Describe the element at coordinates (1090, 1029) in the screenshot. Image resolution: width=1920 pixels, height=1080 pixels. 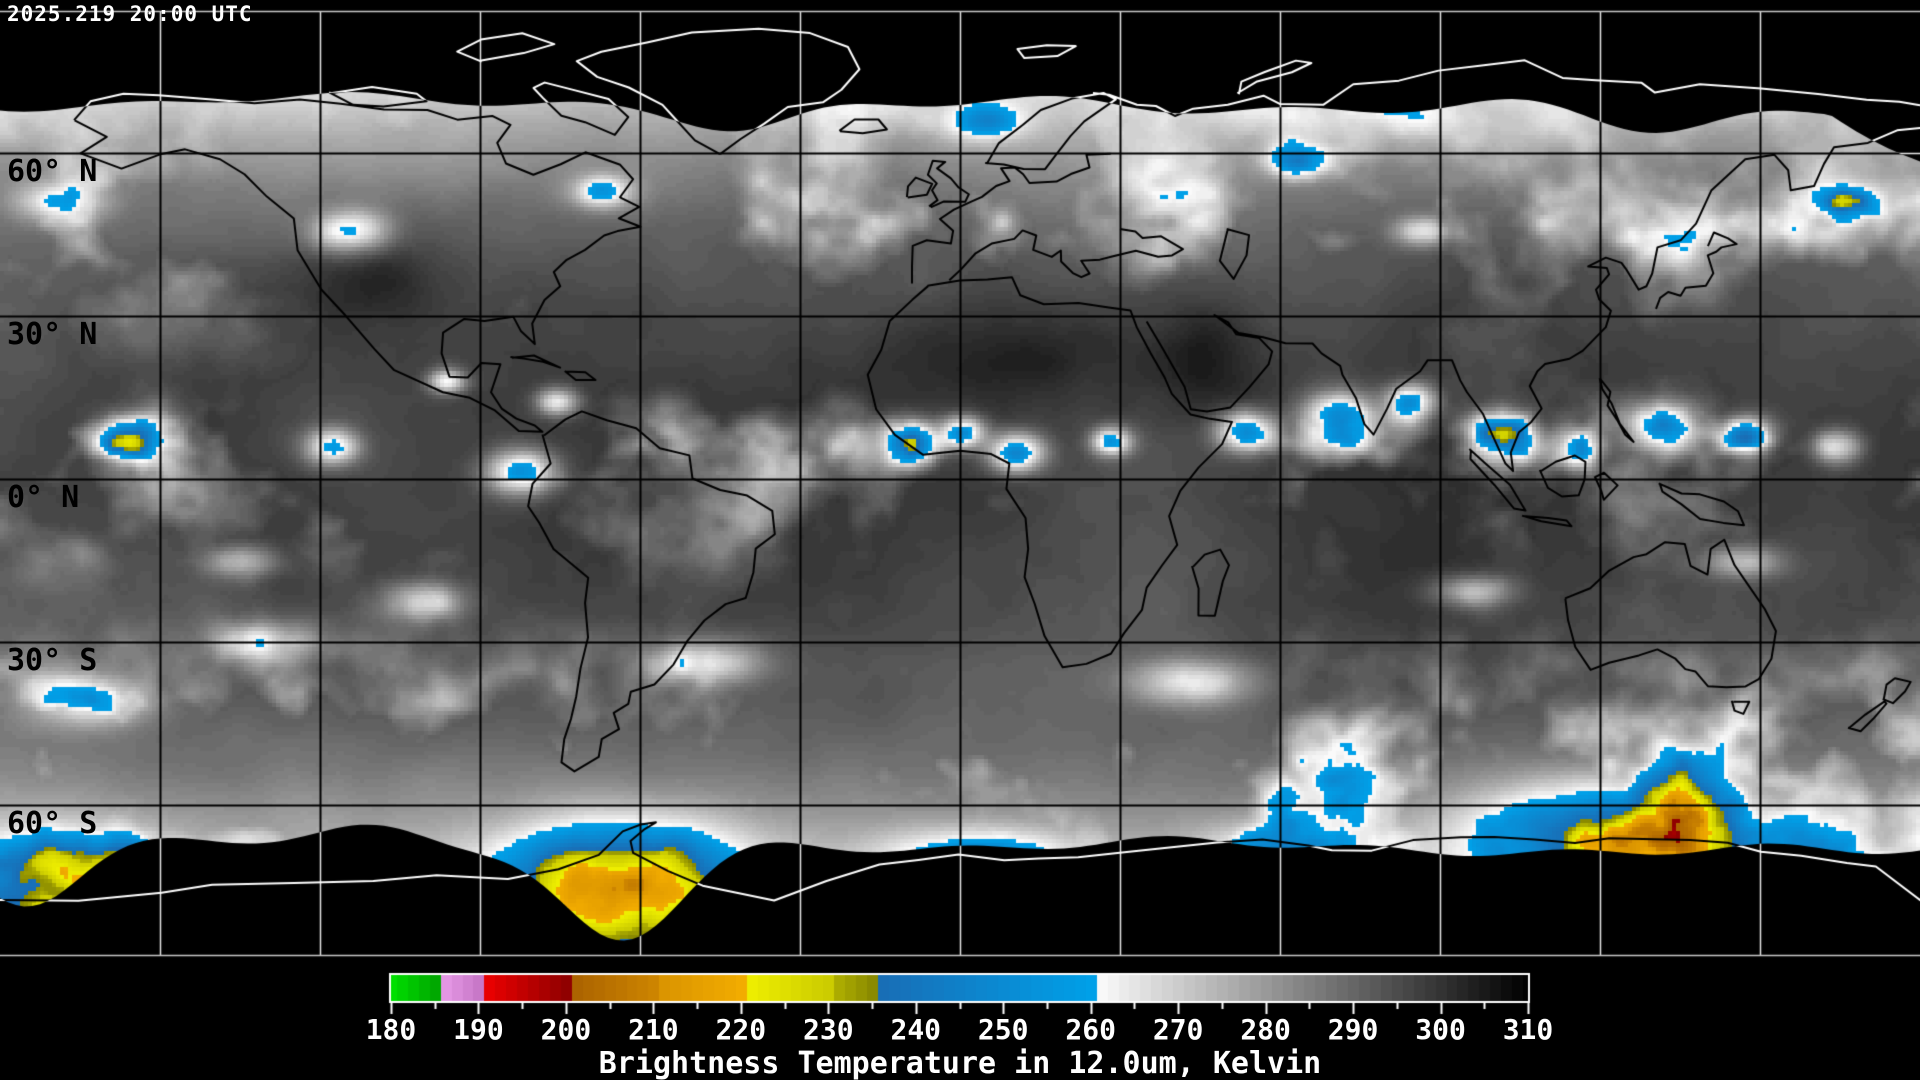
I see `colorbar-tick-label: 260` at that location.